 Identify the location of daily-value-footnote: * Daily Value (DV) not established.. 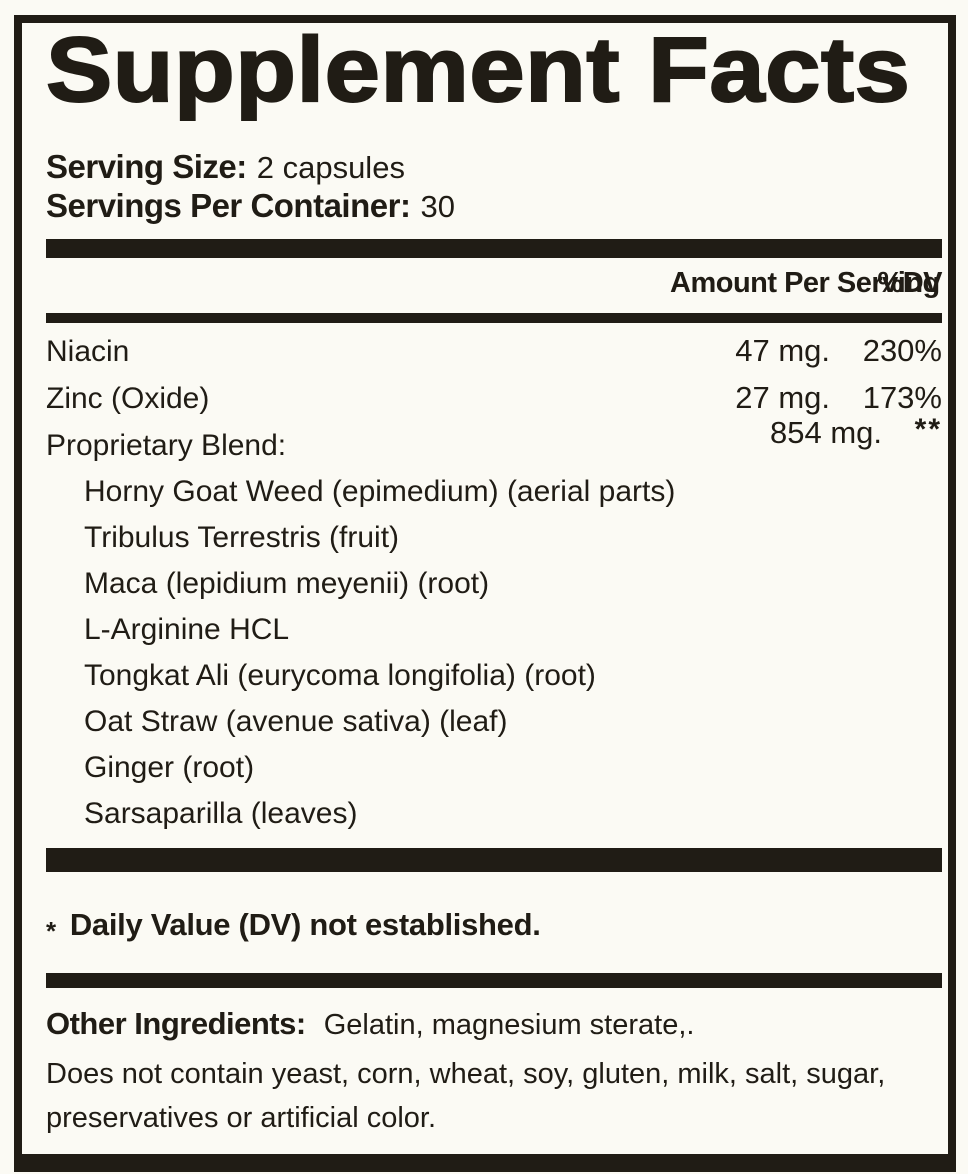
(494, 925).